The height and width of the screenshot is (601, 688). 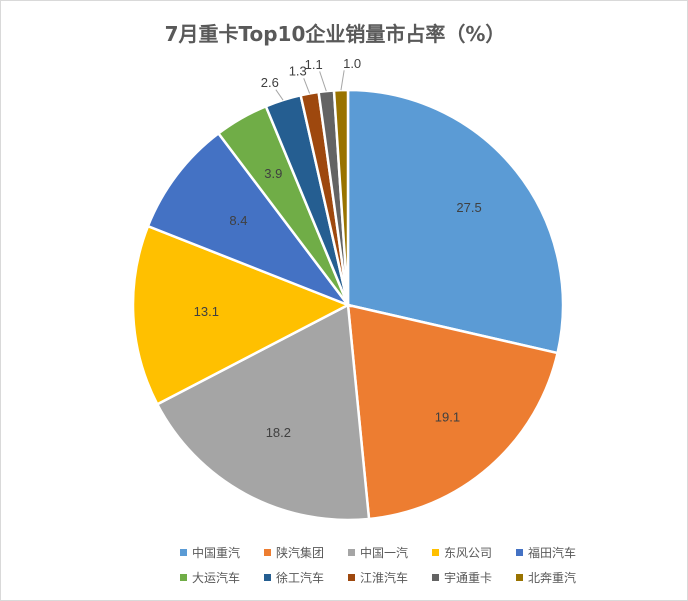 I want to click on legend-item: 福田汽车, so click(x=558, y=552).